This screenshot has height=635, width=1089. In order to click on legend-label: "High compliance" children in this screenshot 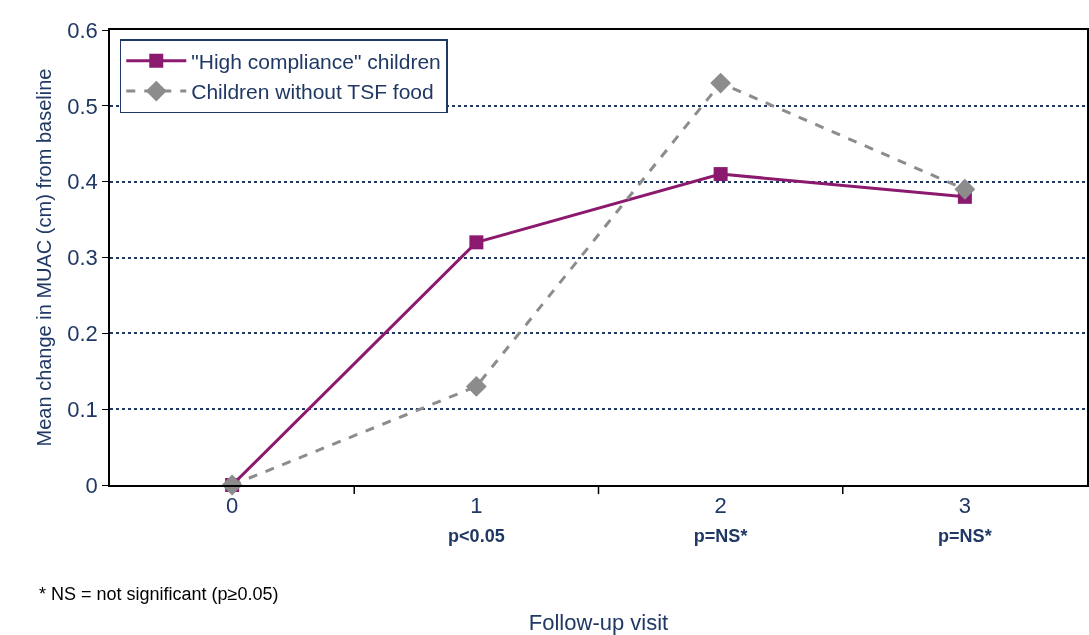, I will do `click(316, 61)`.